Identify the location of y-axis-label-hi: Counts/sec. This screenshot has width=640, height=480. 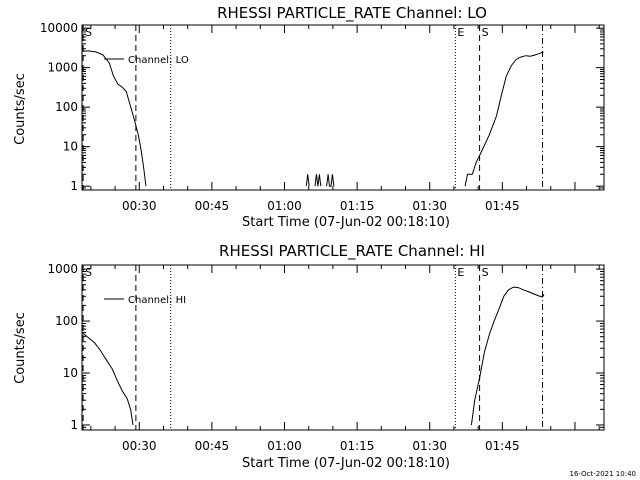
(20, 348).